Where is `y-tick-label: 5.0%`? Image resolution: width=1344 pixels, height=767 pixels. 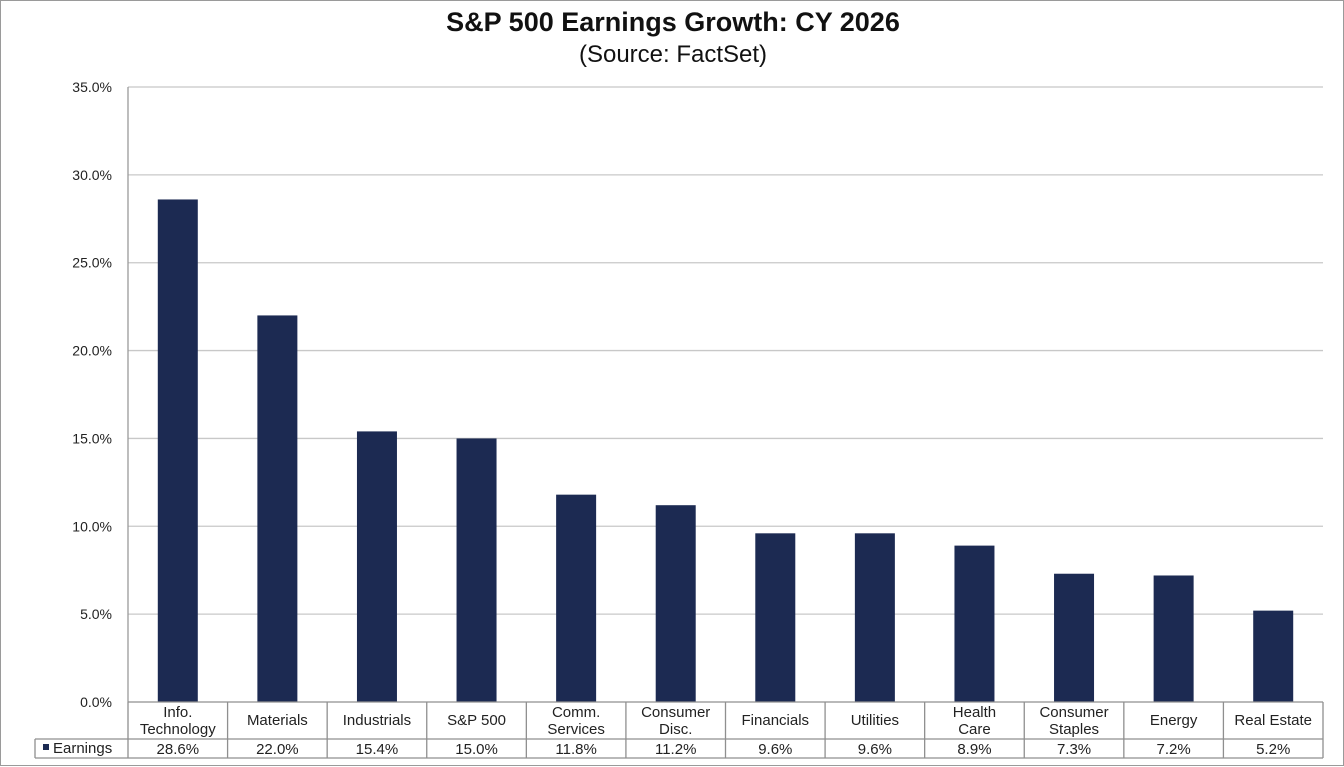
y-tick-label: 5.0% is located at coordinates (96, 614).